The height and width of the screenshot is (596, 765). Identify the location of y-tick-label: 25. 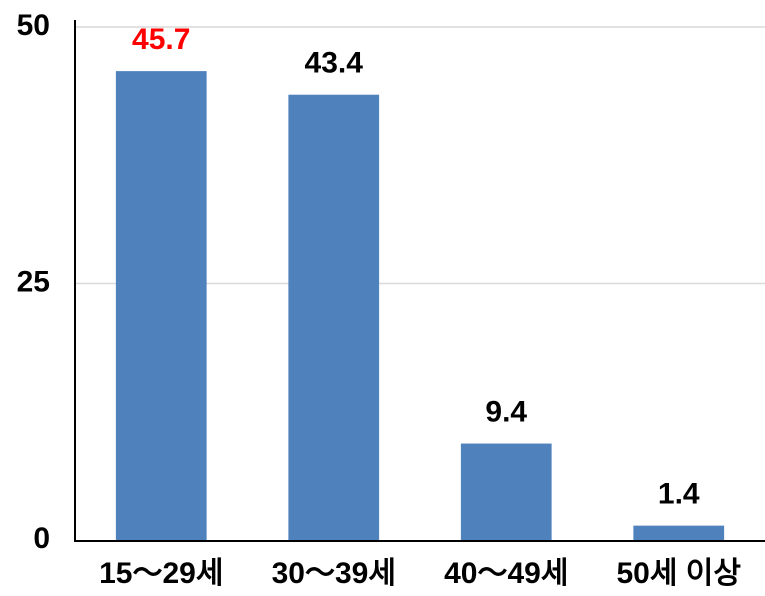
(33, 281).